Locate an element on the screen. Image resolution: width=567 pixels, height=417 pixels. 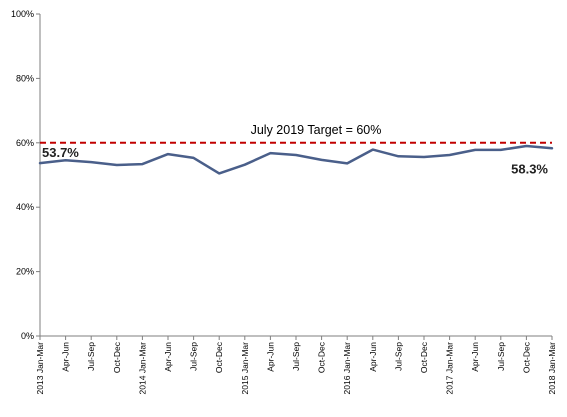
x-tick-label: 2016 Jan-Mar is located at coordinates (347, 368).